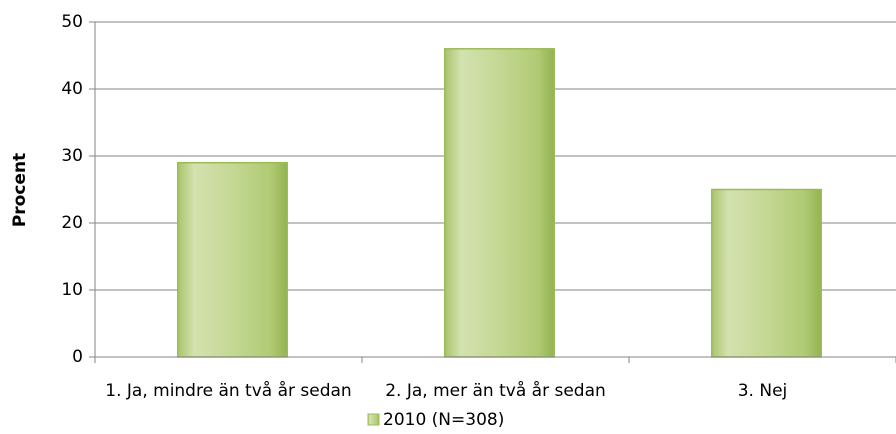  I want to click on y-tick-label: 20, so click(72, 223).